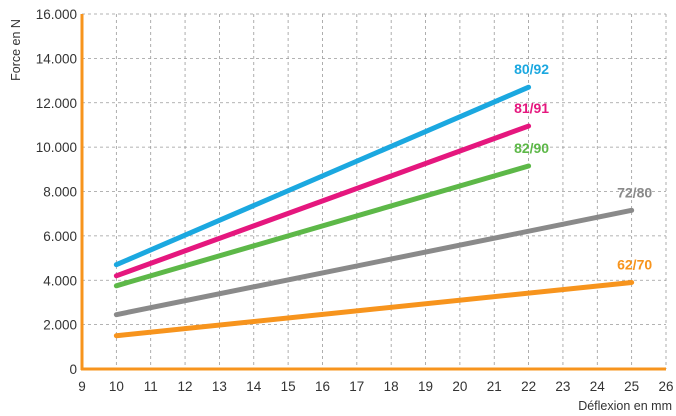 This screenshot has height=416, width=676. Describe the element at coordinates (322, 386) in the screenshot. I see `x-tick-label: 16` at that location.